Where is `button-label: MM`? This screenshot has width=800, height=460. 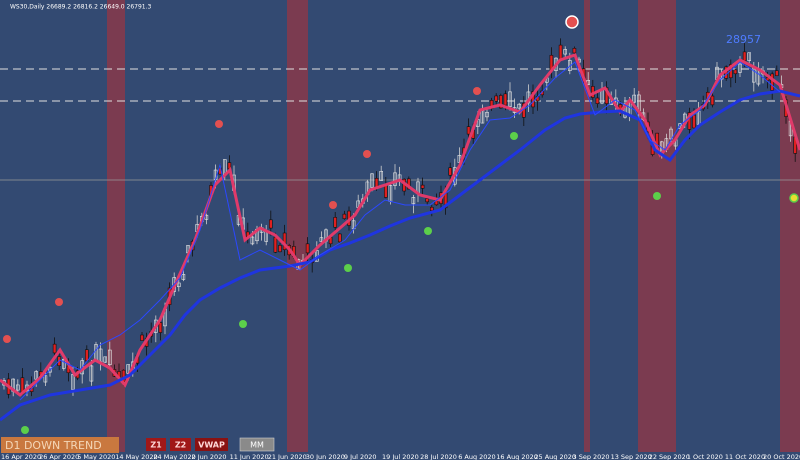 button-label: MM is located at coordinates (257, 445).